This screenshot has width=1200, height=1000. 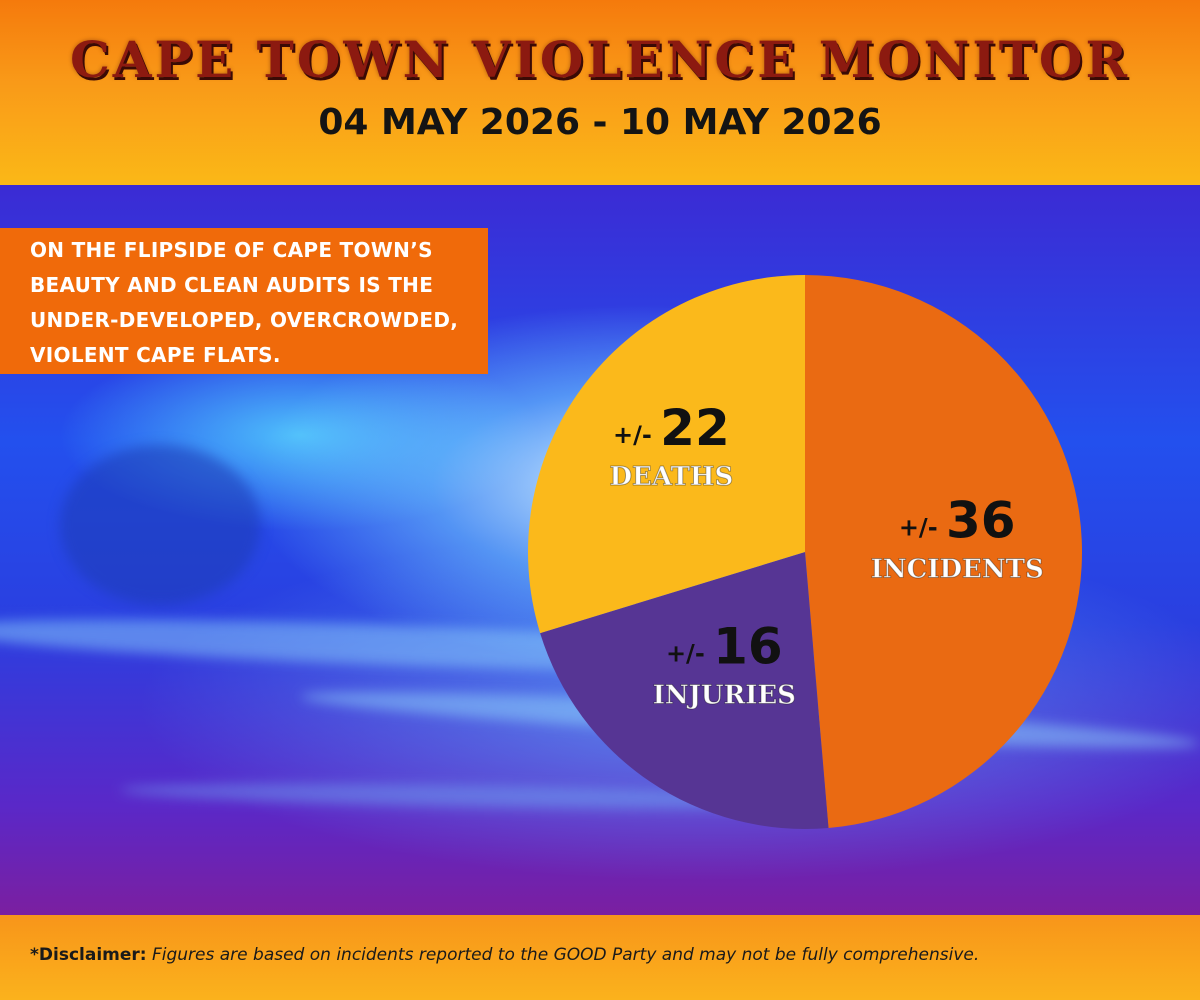 I want to click on pie-label-incidents: +/- 36 INCIDENTS, so click(x=957, y=539).